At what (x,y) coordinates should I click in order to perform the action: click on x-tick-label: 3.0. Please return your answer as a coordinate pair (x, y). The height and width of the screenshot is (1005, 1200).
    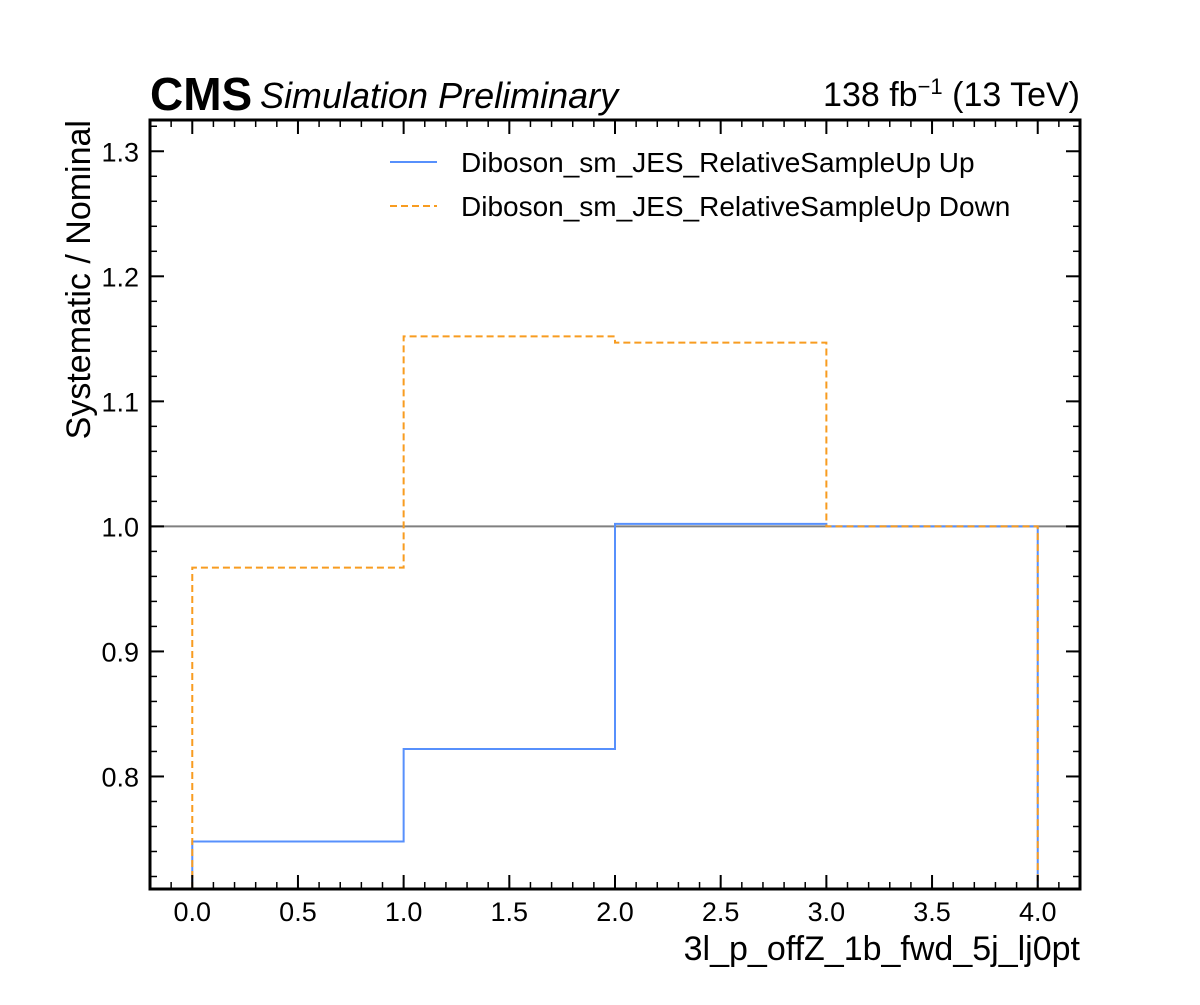
    Looking at the image, I should click on (827, 912).